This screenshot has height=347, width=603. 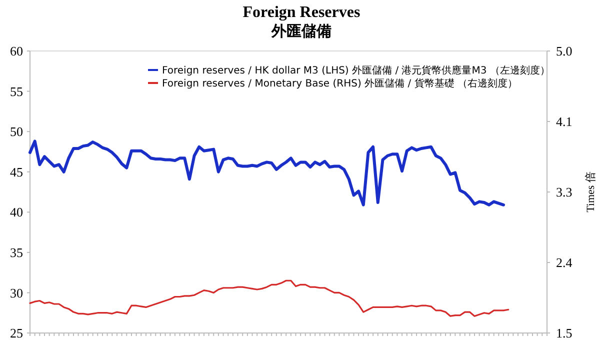 What do you see at coordinates (356, 70) in the screenshot?
I see `legend-label: Foreign reserves / HK dollar M3 (LHS) 外匯儲備 / 港元貨幣供應量M3 （左邊刻度）` at bounding box center [356, 70].